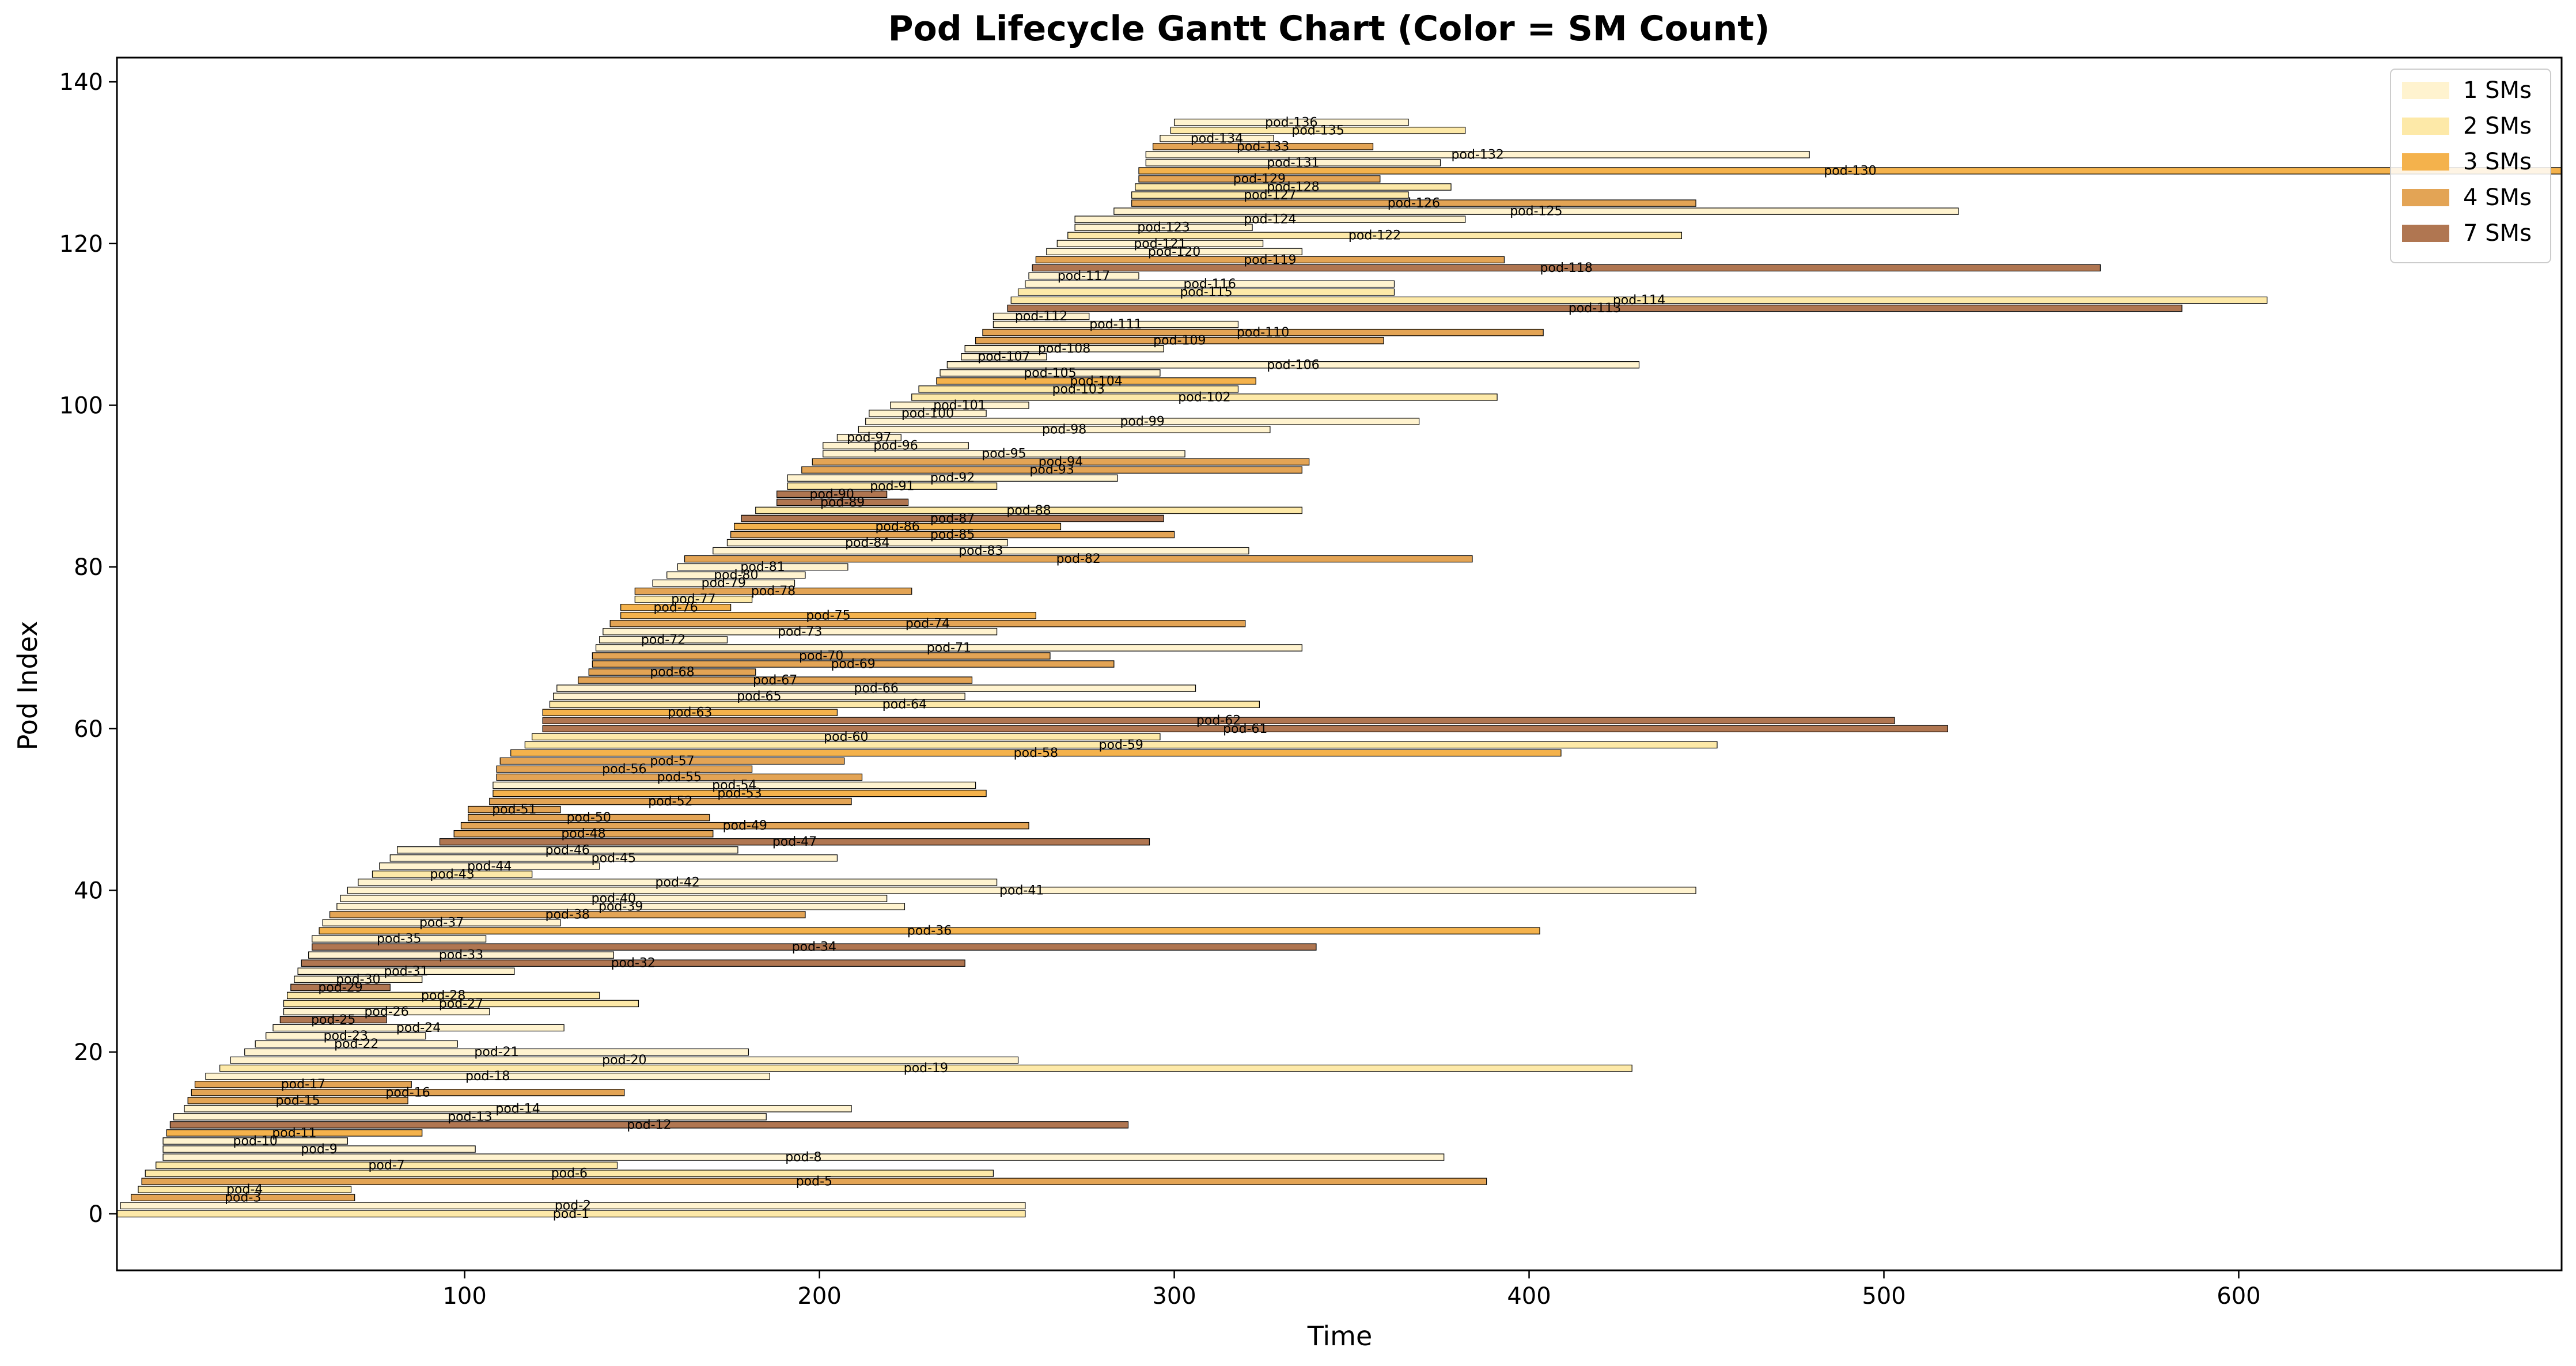 The height and width of the screenshot is (1366, 2576). I want to click on bar-label: pod-88, so click(1028, 511).